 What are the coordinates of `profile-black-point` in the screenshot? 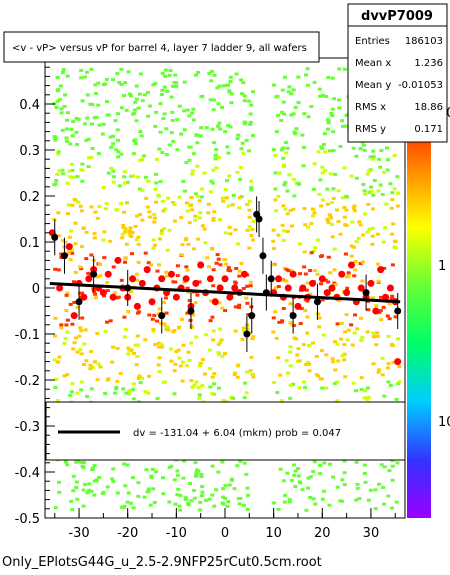 It's located at (259, 219).